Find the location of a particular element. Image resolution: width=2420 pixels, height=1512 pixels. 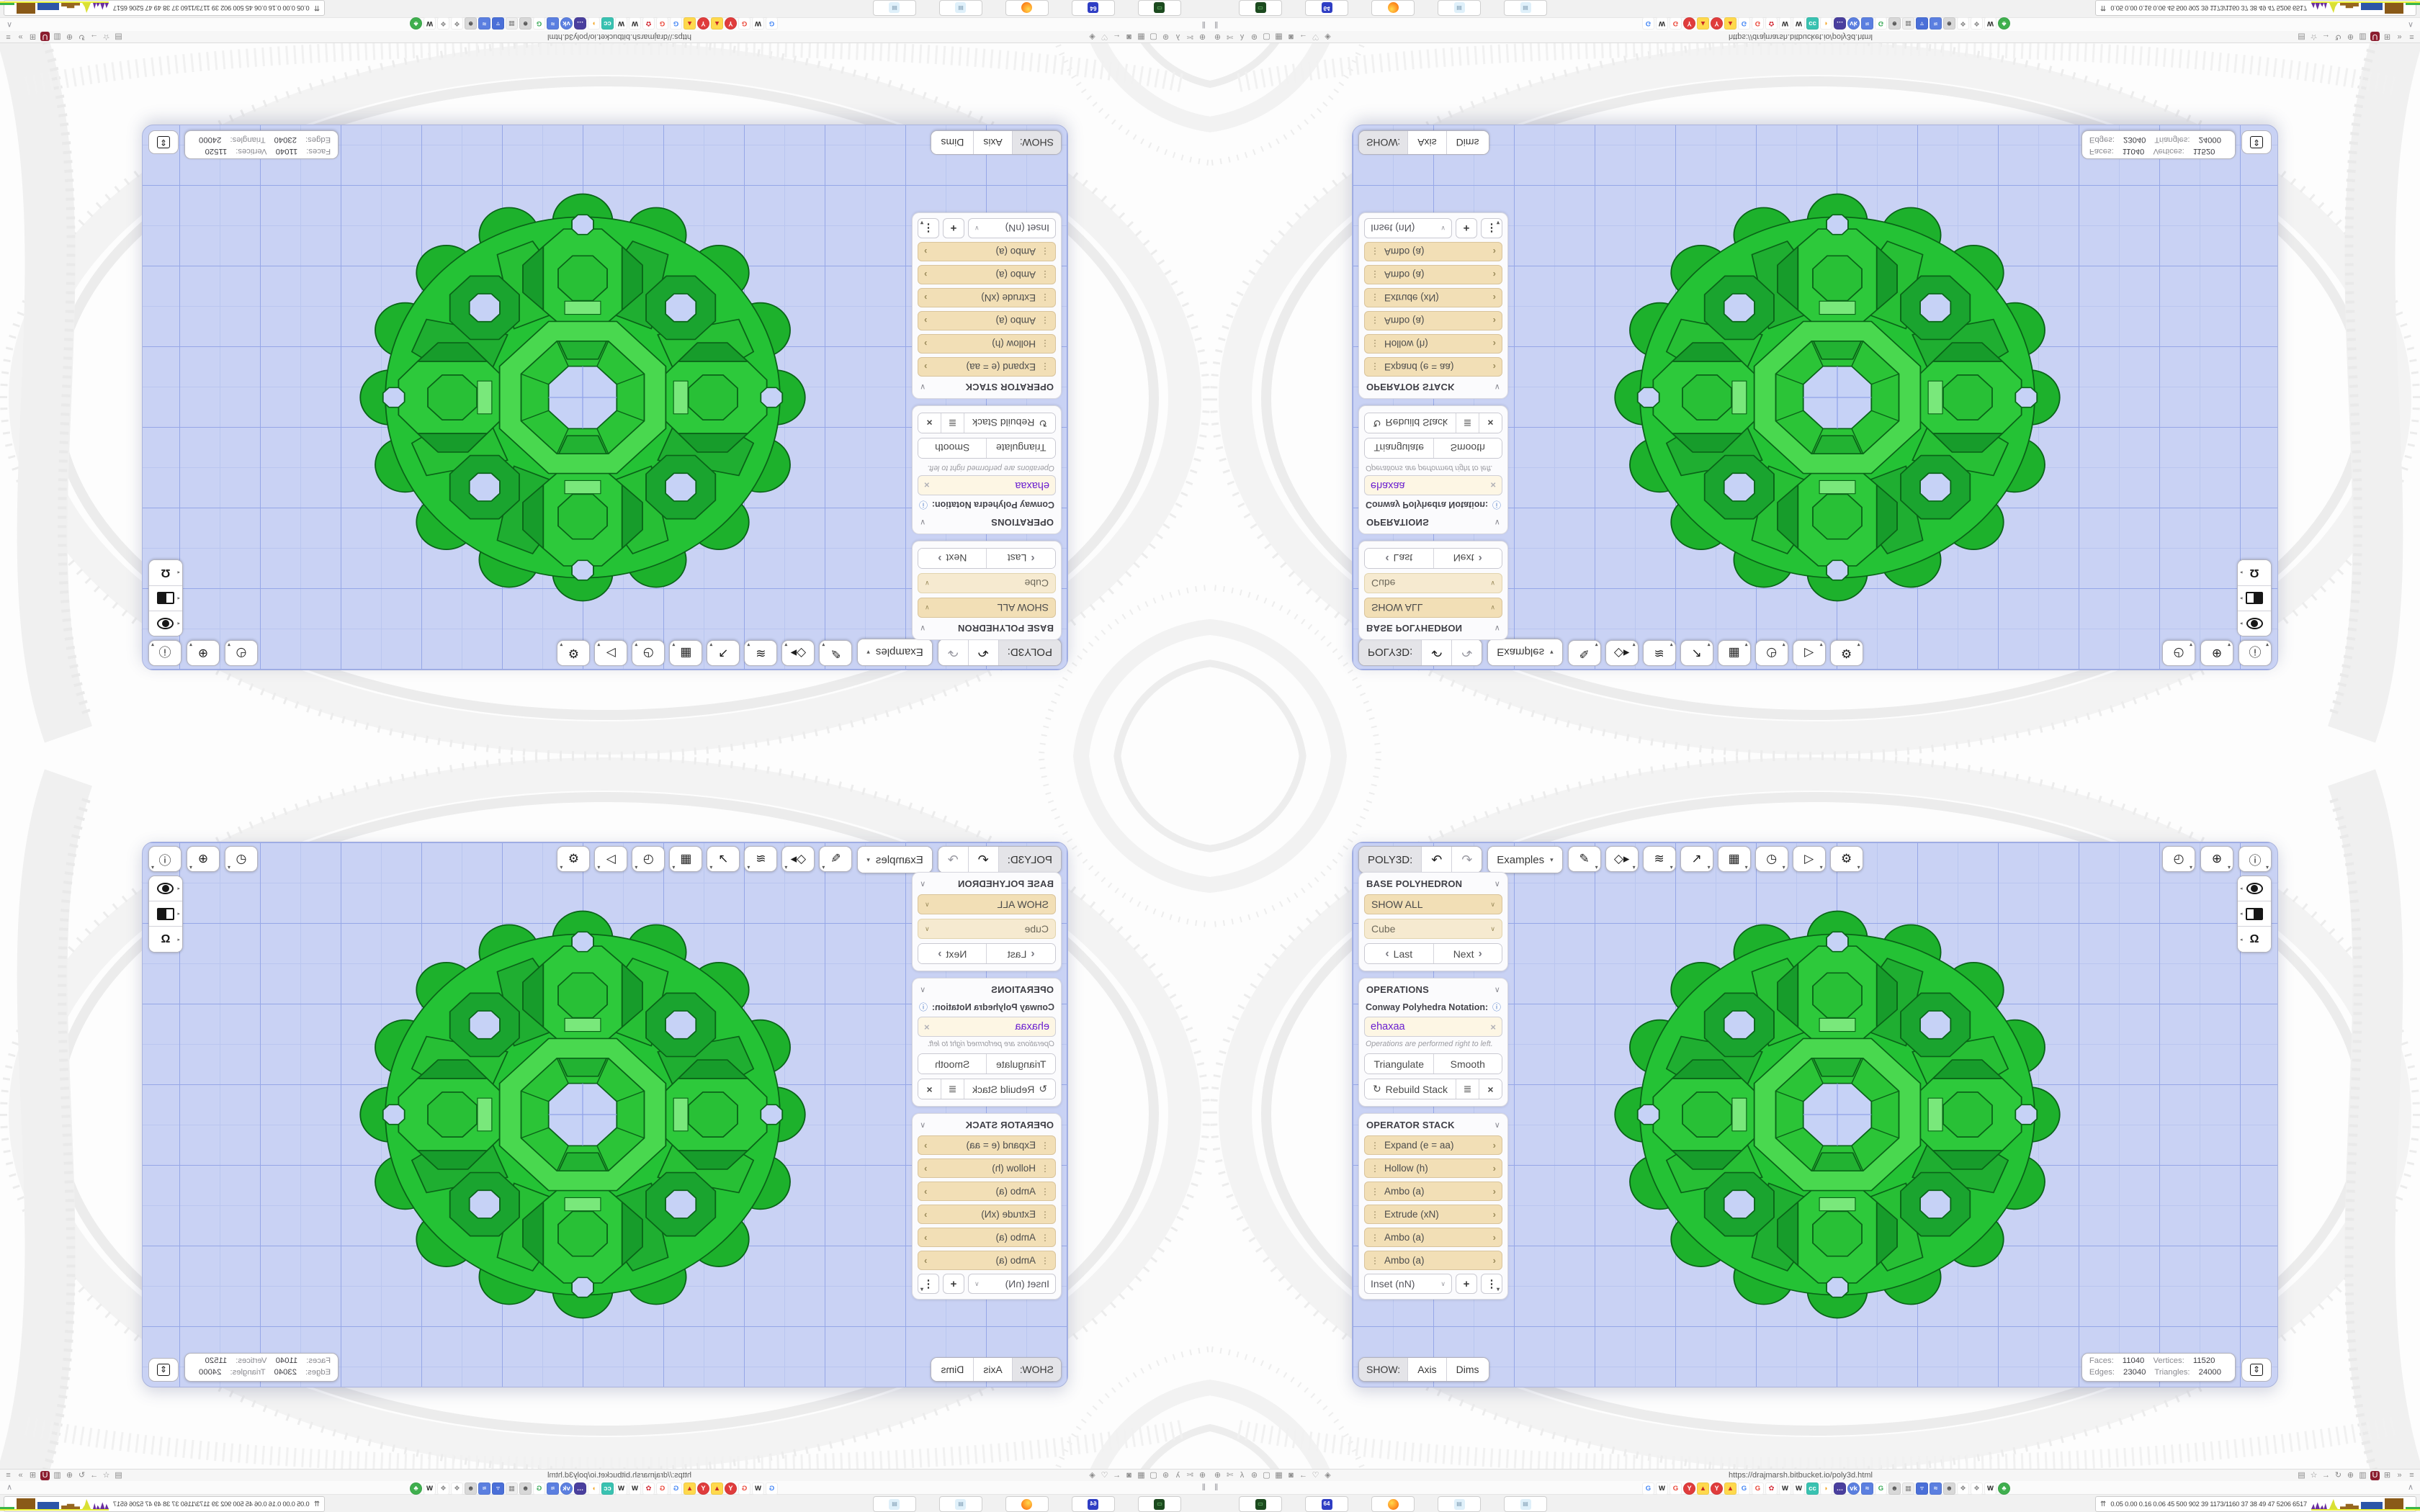

fish-favicon: ❖ is located at coordinates (1963, 1488).